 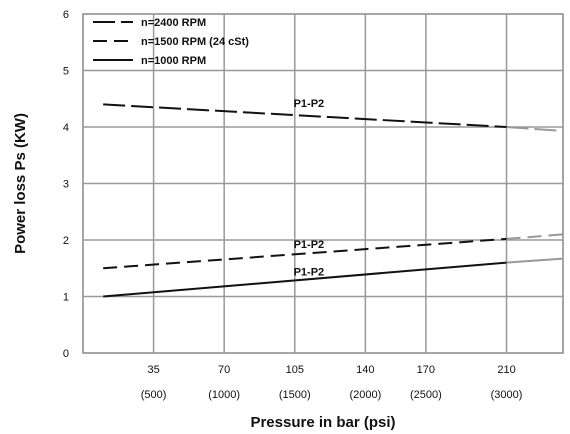 I want to click on x-tick-label: 140, so click(x=365, y=370).